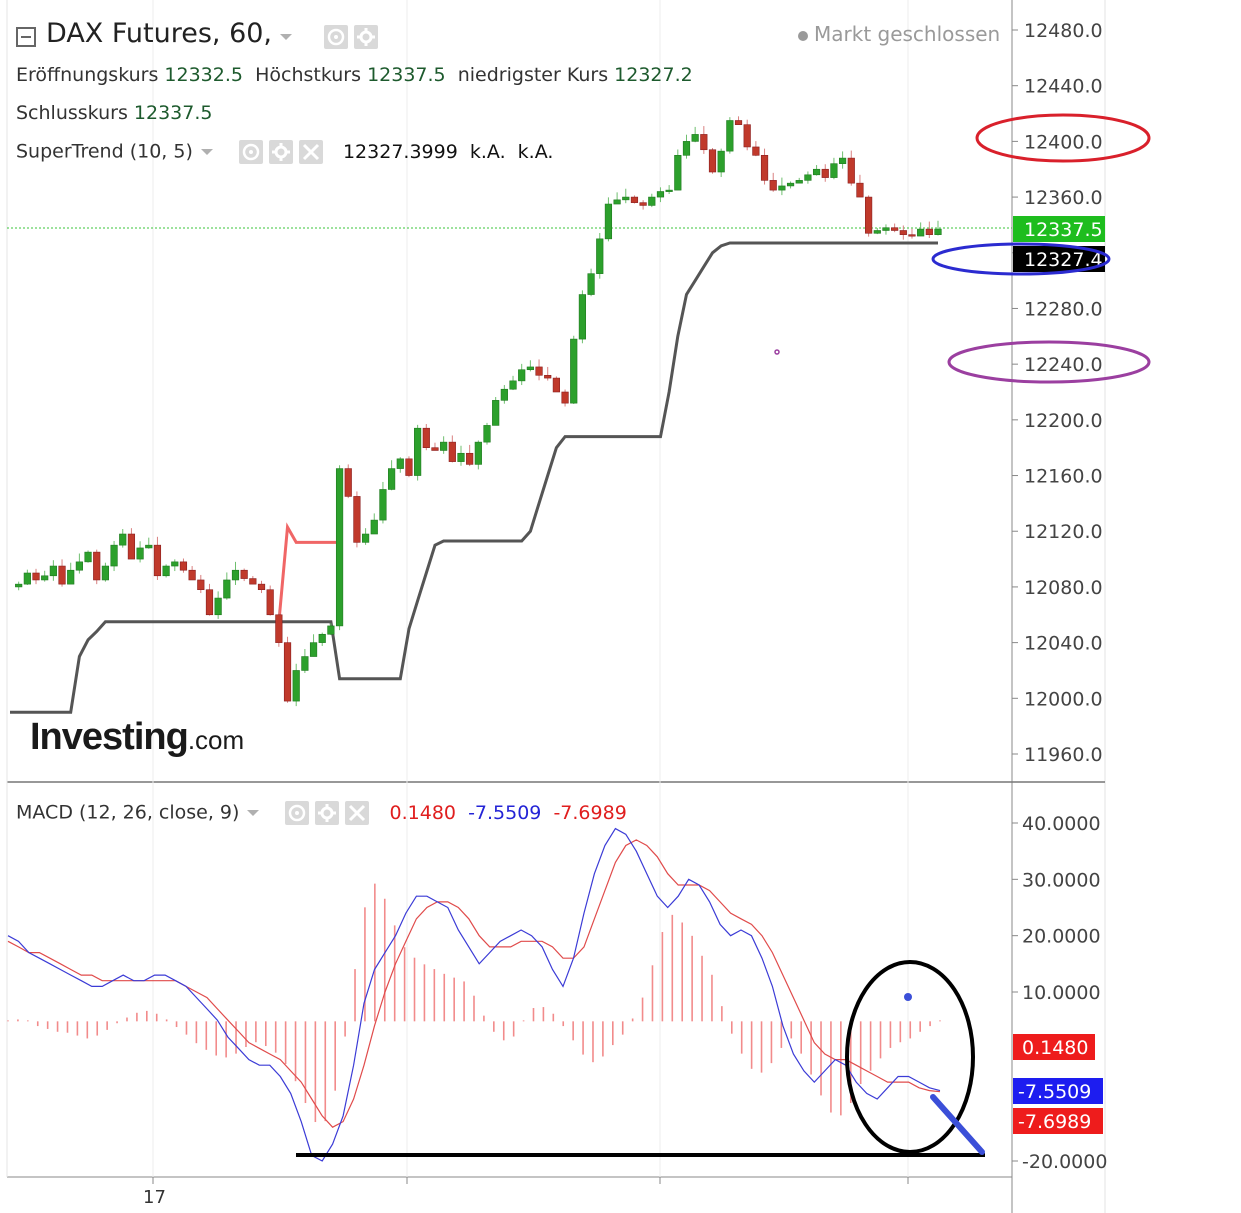  Describe the element at coordinates (803, 35) in the screenshot. I see `status-dot-icon` at that location.